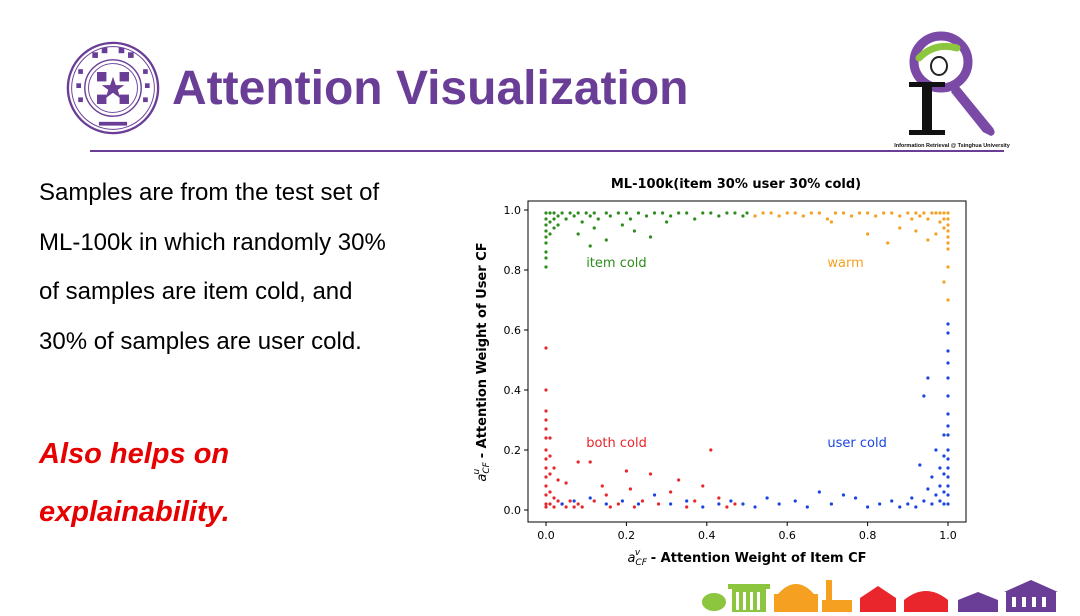 This screenshot has width=1080, height=616. I want to click on highlight-line: Also helps on, so click(134, 454).